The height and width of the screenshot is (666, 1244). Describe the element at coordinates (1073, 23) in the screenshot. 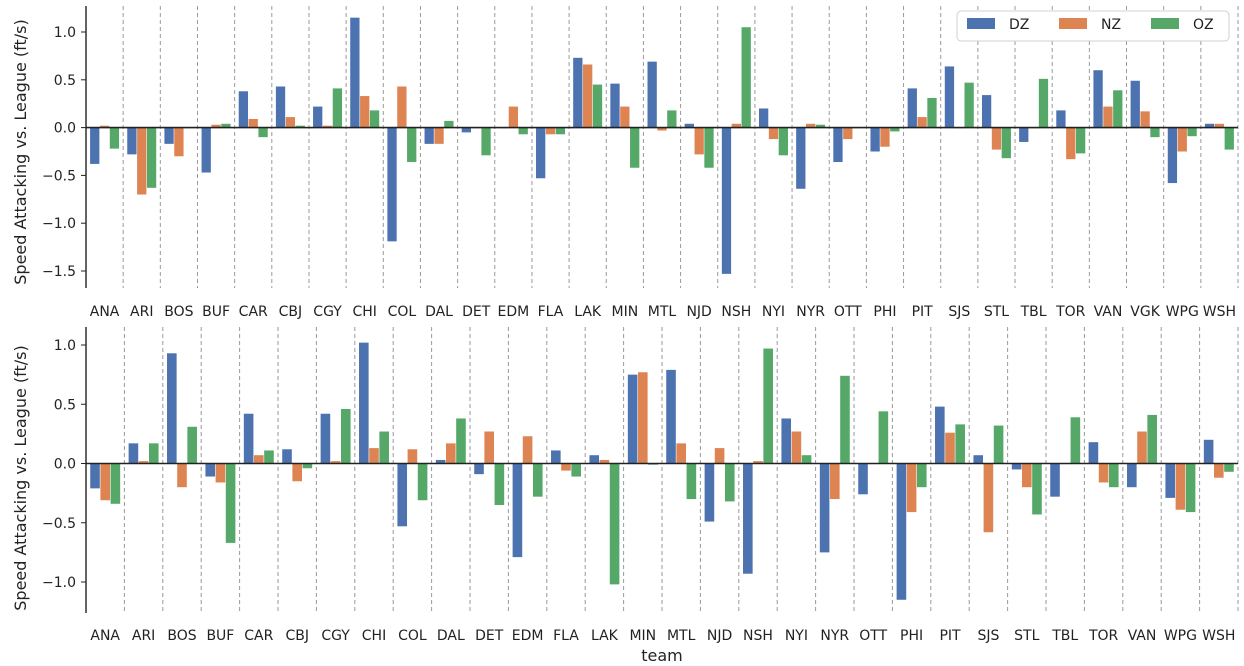

I see `legend-swatch-nz` at that location.